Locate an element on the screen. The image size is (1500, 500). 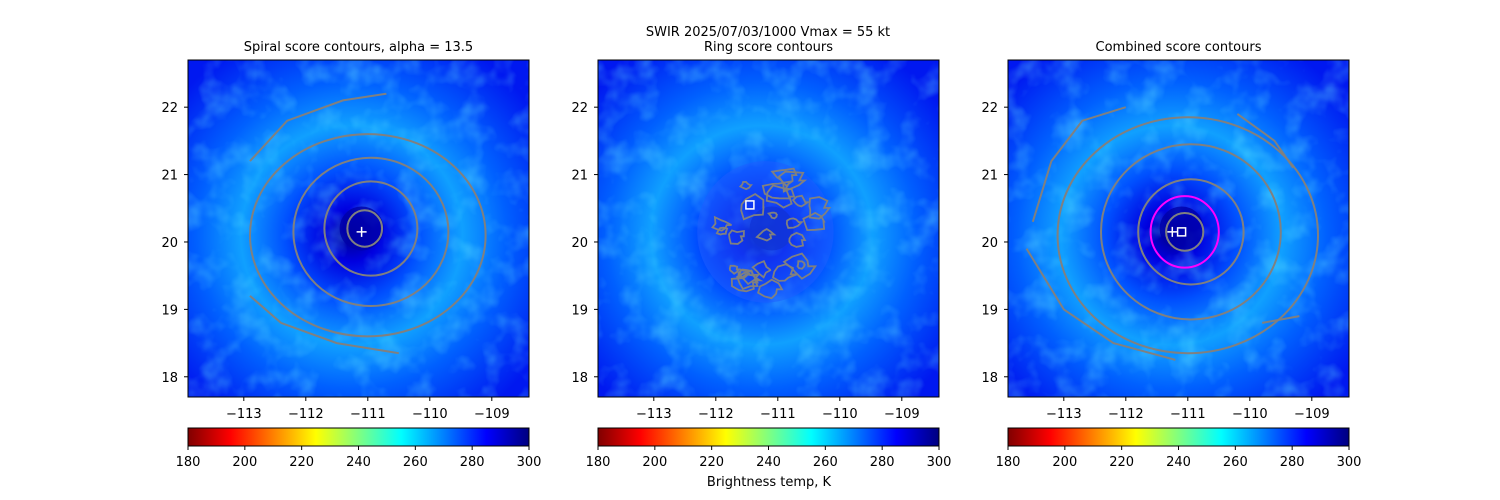
score-contour-southeast-arm is located at coordinates (1281, 319).